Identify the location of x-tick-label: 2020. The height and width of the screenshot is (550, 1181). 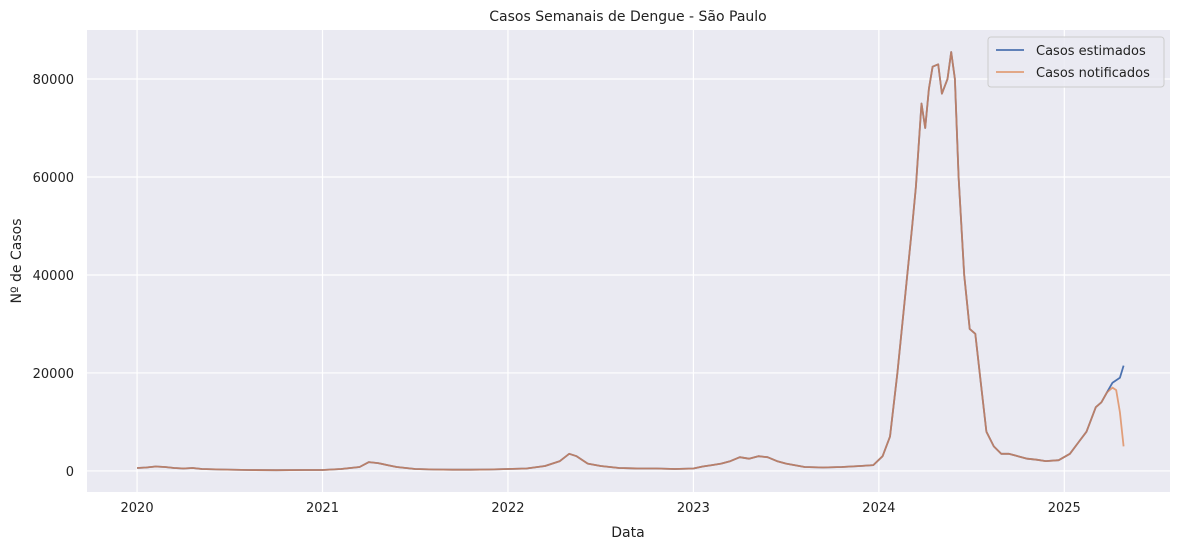
(137, 508).